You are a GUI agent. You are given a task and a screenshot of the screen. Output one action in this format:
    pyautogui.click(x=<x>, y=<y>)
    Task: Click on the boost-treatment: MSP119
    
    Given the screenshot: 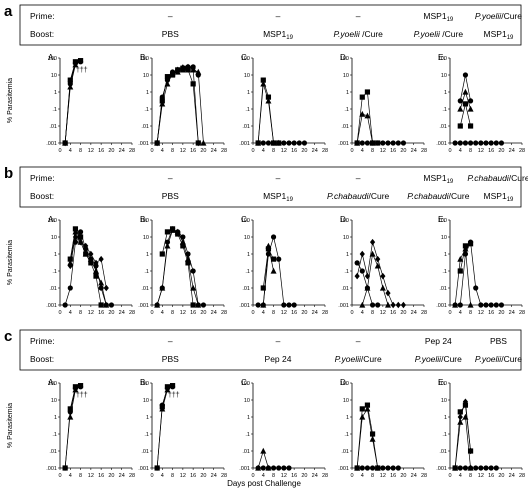 What is the action you would take?
    pyautogui.click(x=278, y=197)
    